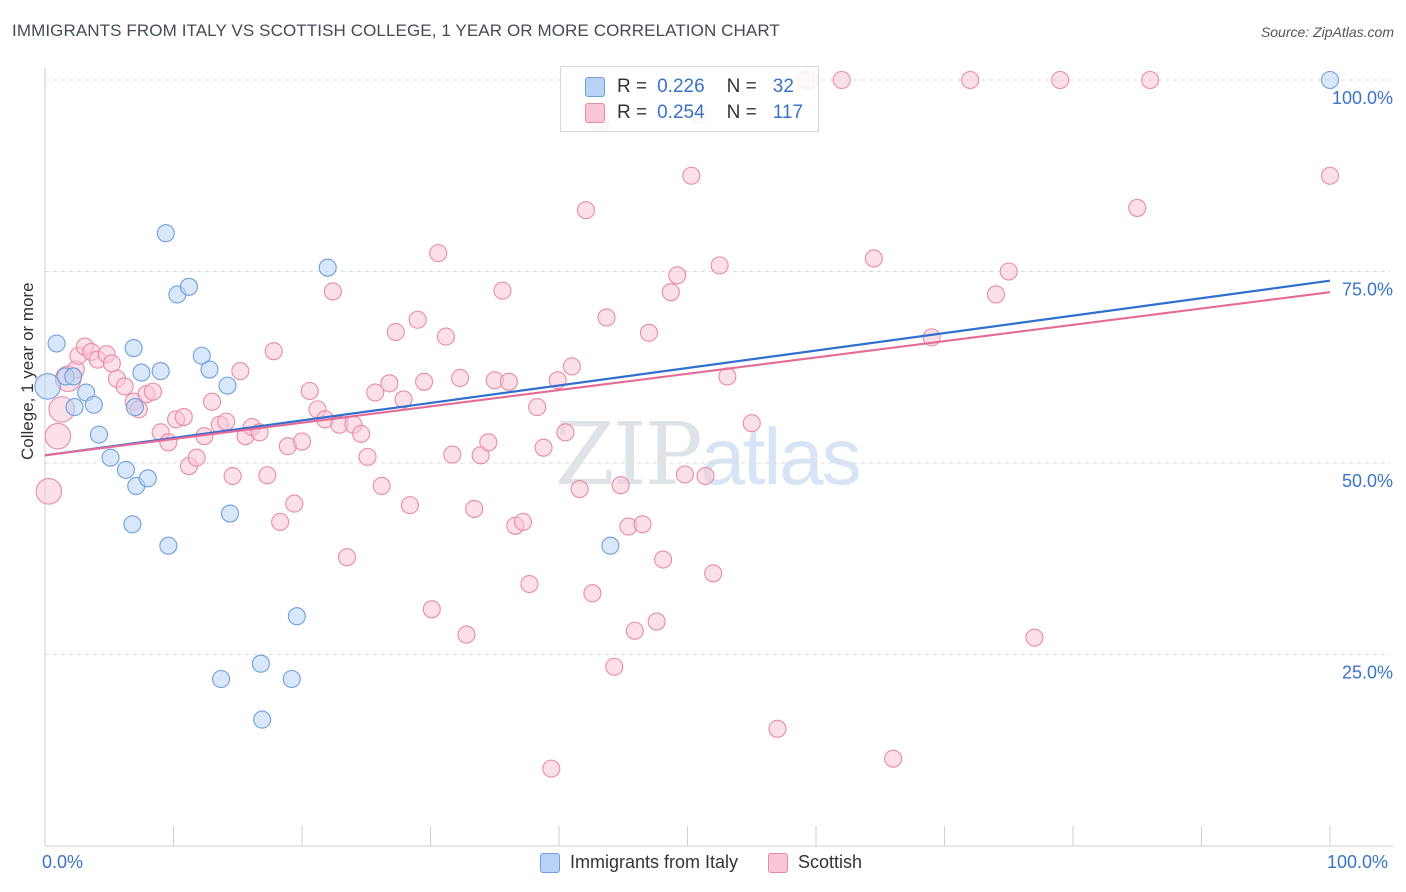 Image resolution: width=1406 pixels, height=892 pixels. I want to click on correlation-legend: R = 0.226 N = 32 R = 0.254 N = 117, so click(689, 99).